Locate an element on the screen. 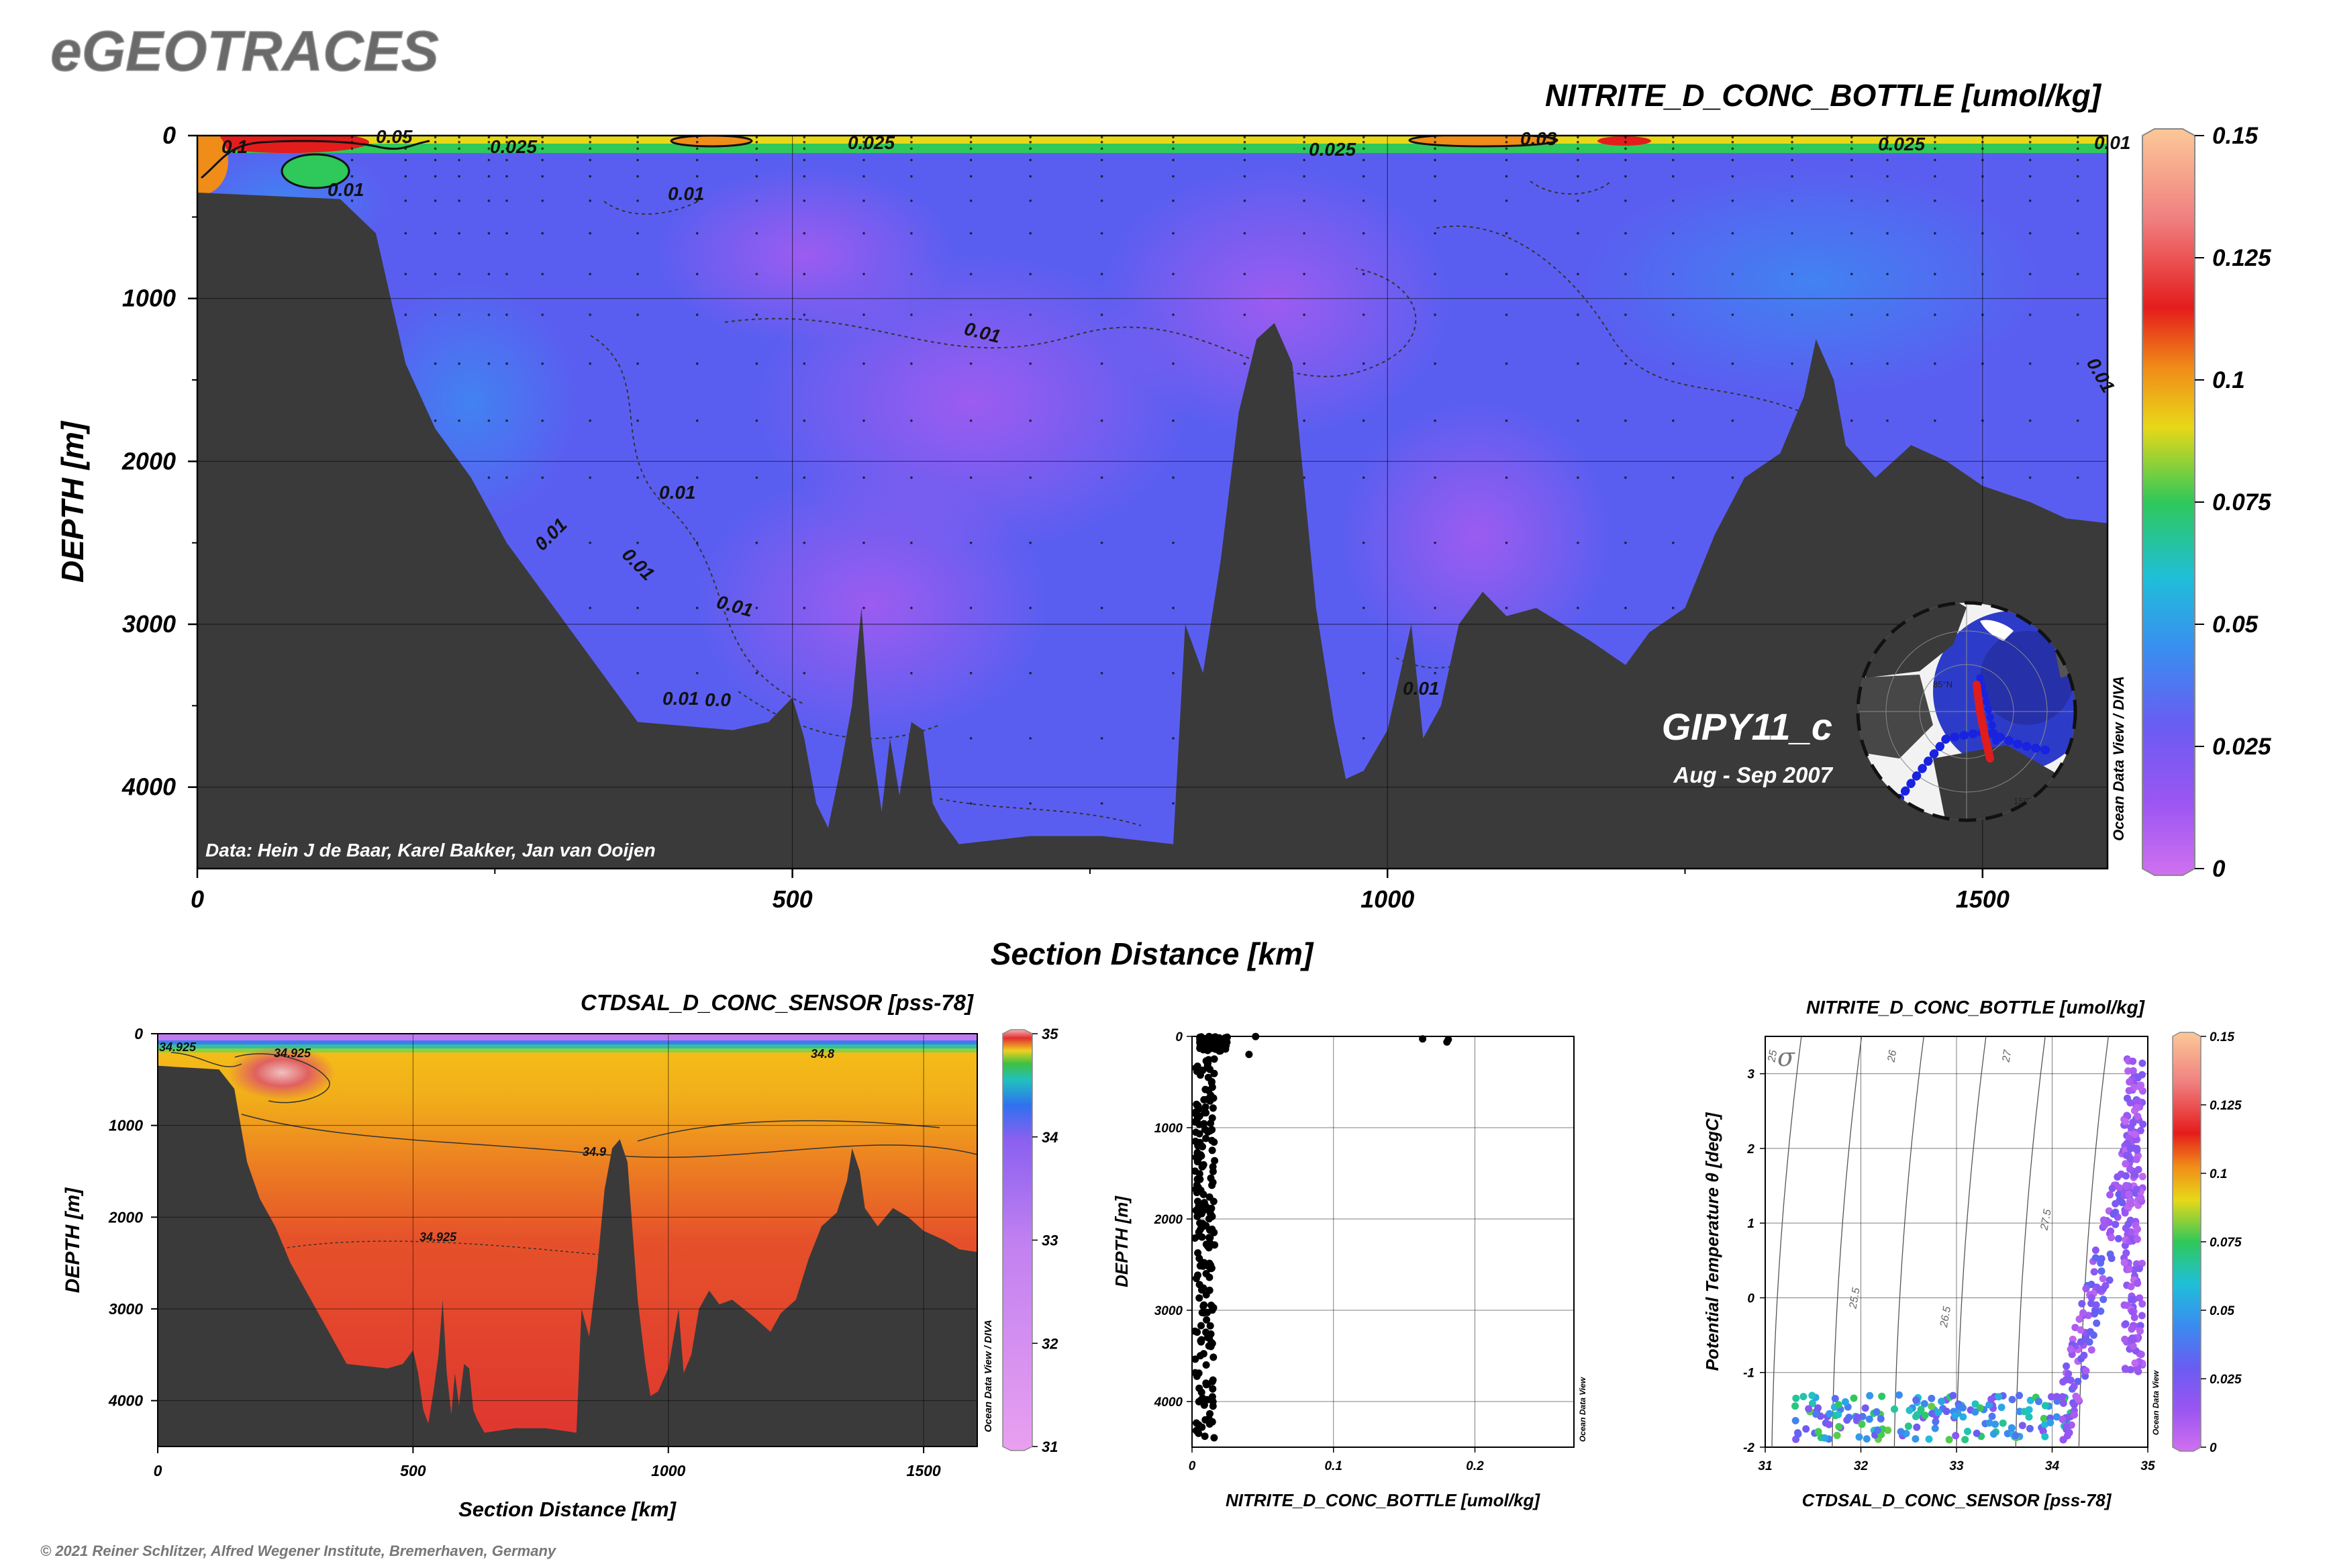  salinity-section-chart: CTDSAL_D_CONC_SENSOR [pss-78] is located at coordinates (560, 1255).